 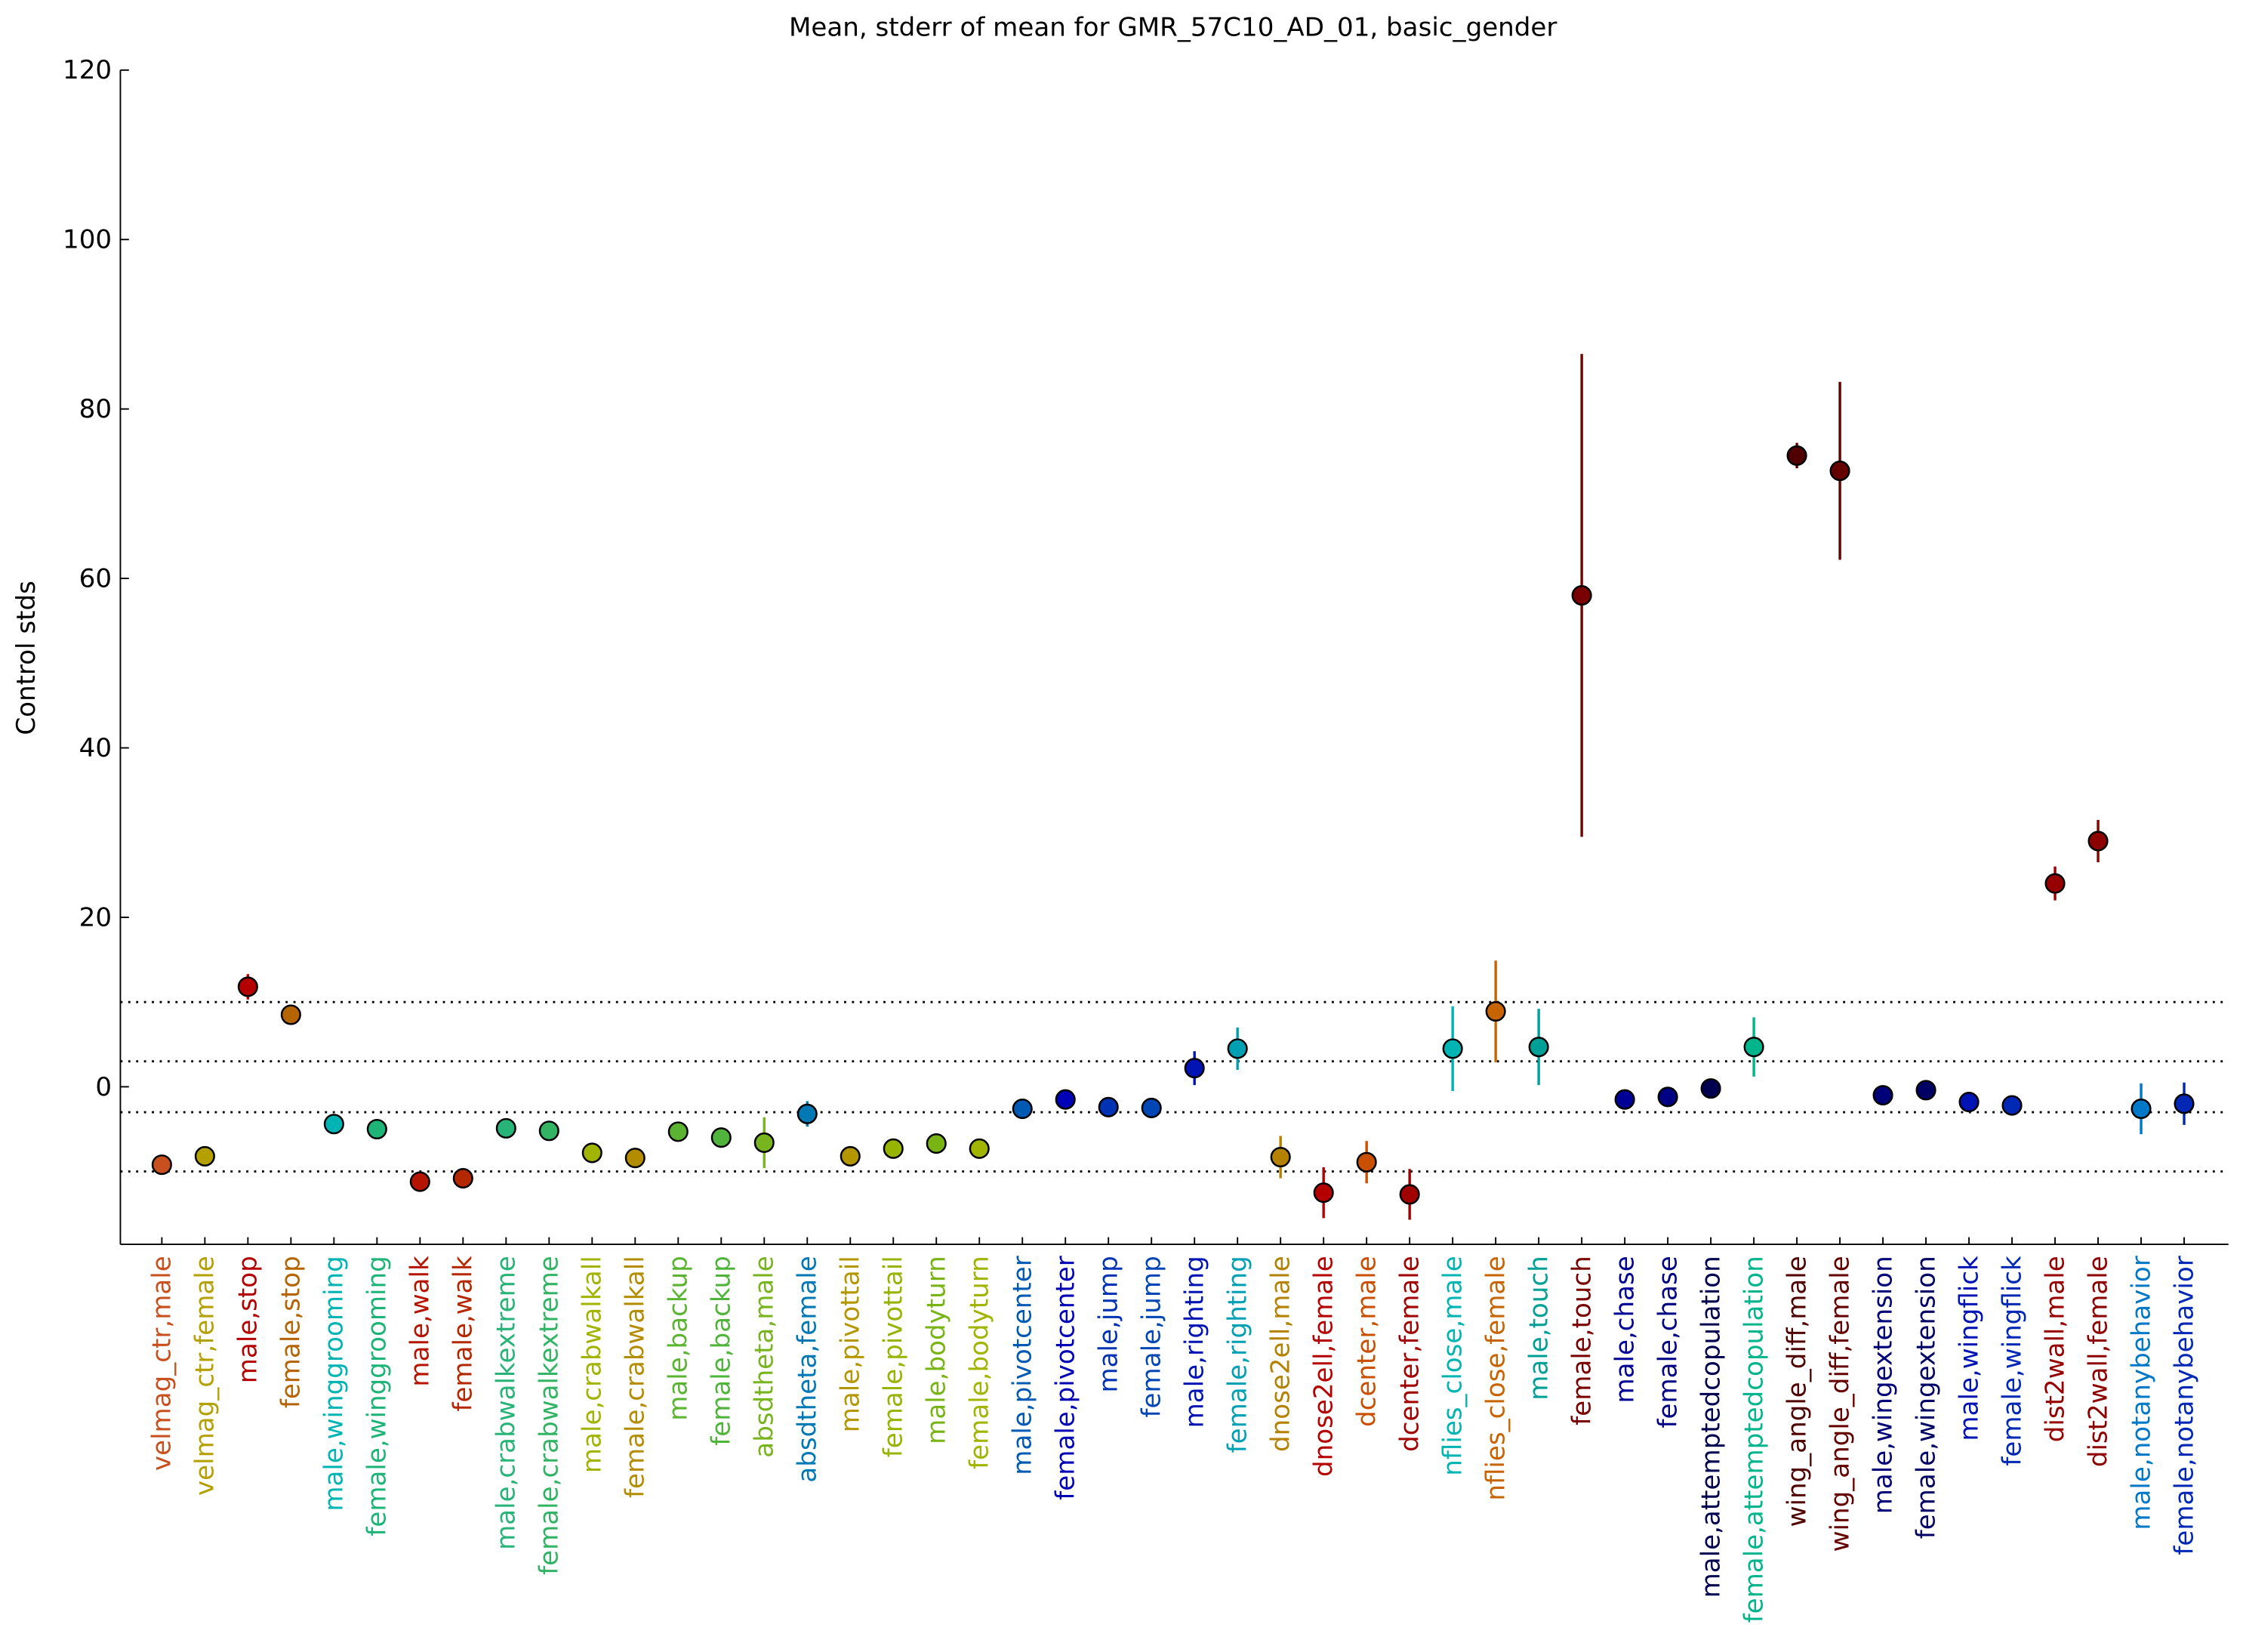 I want to click on x-tick-label: absdtheta,male, so click(x=765, y=1357).